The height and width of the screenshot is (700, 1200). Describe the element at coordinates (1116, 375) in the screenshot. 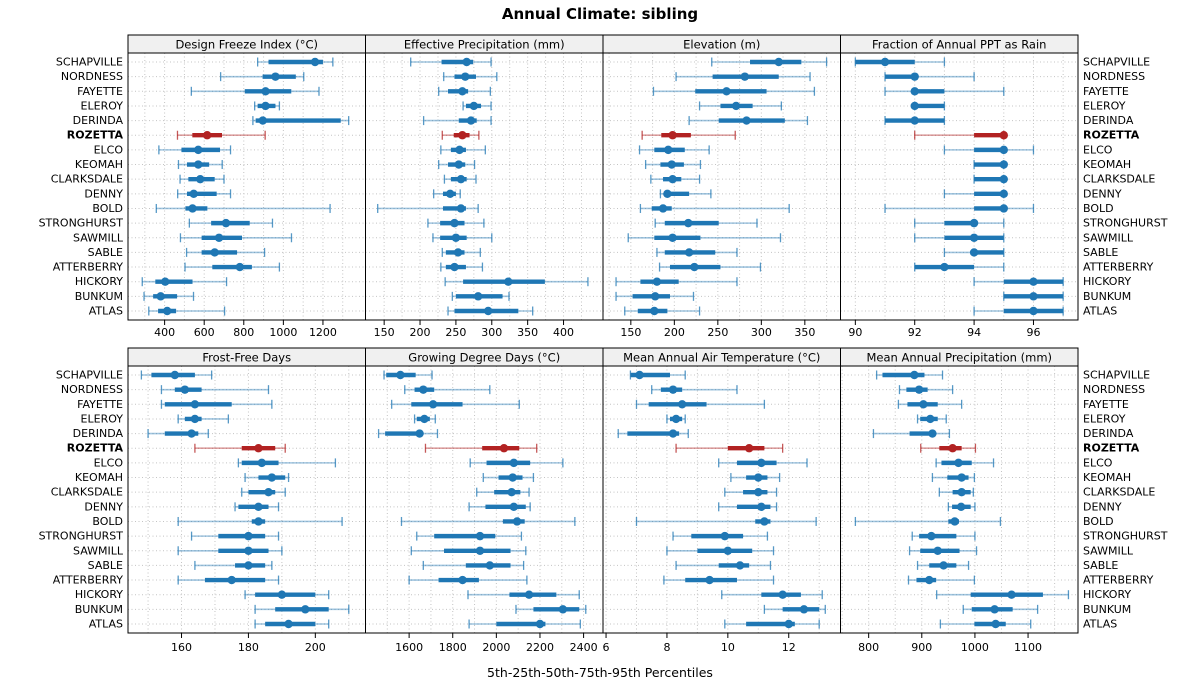

I see `row-label-right: SCHAPVILLE` at that location.